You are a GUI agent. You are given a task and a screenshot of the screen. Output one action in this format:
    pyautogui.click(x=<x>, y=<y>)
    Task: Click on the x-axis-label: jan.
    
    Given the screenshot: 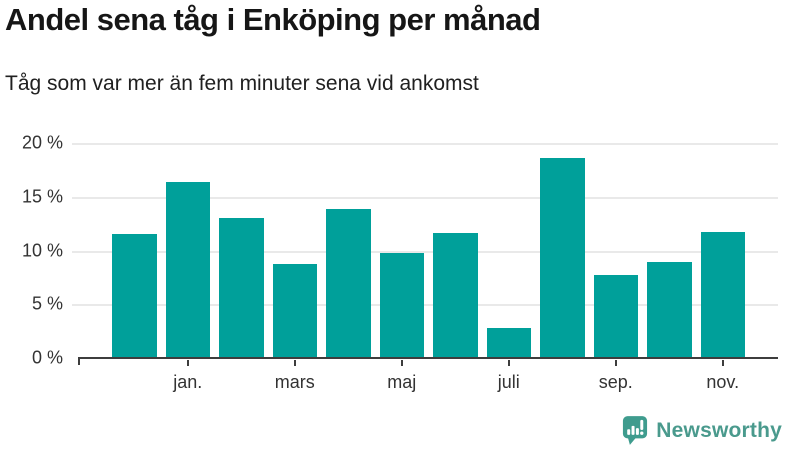 What is the action you would take?
    pyautogui.click(x=188, y=382)
    